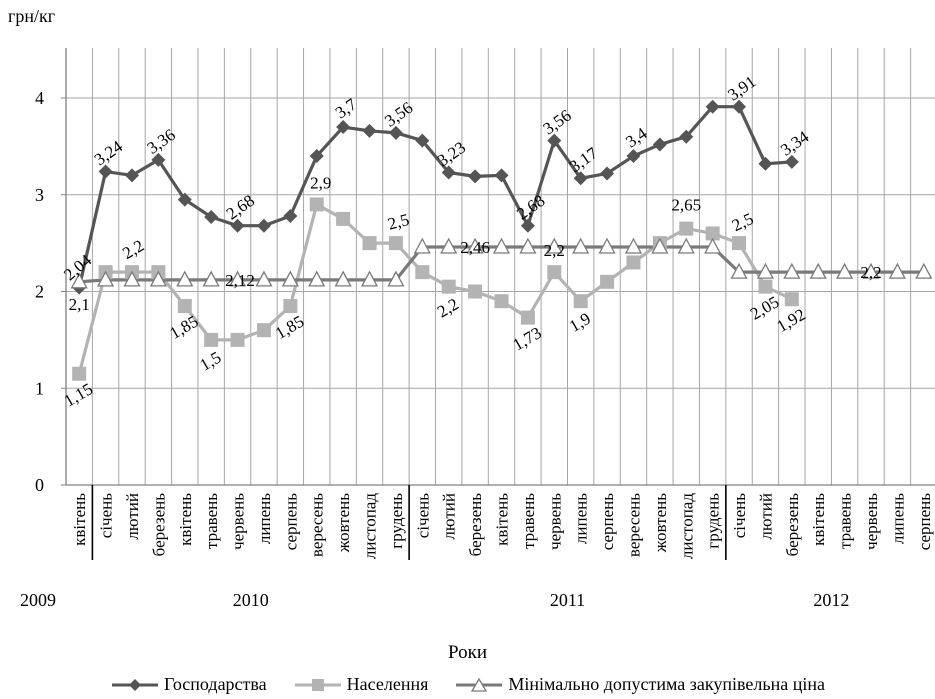  What do you see at coordinates (666, 684) in the screenshot?
I see `legend-label: Мінімально допустима закупівельна ціна` at bounding box center [666, 684].